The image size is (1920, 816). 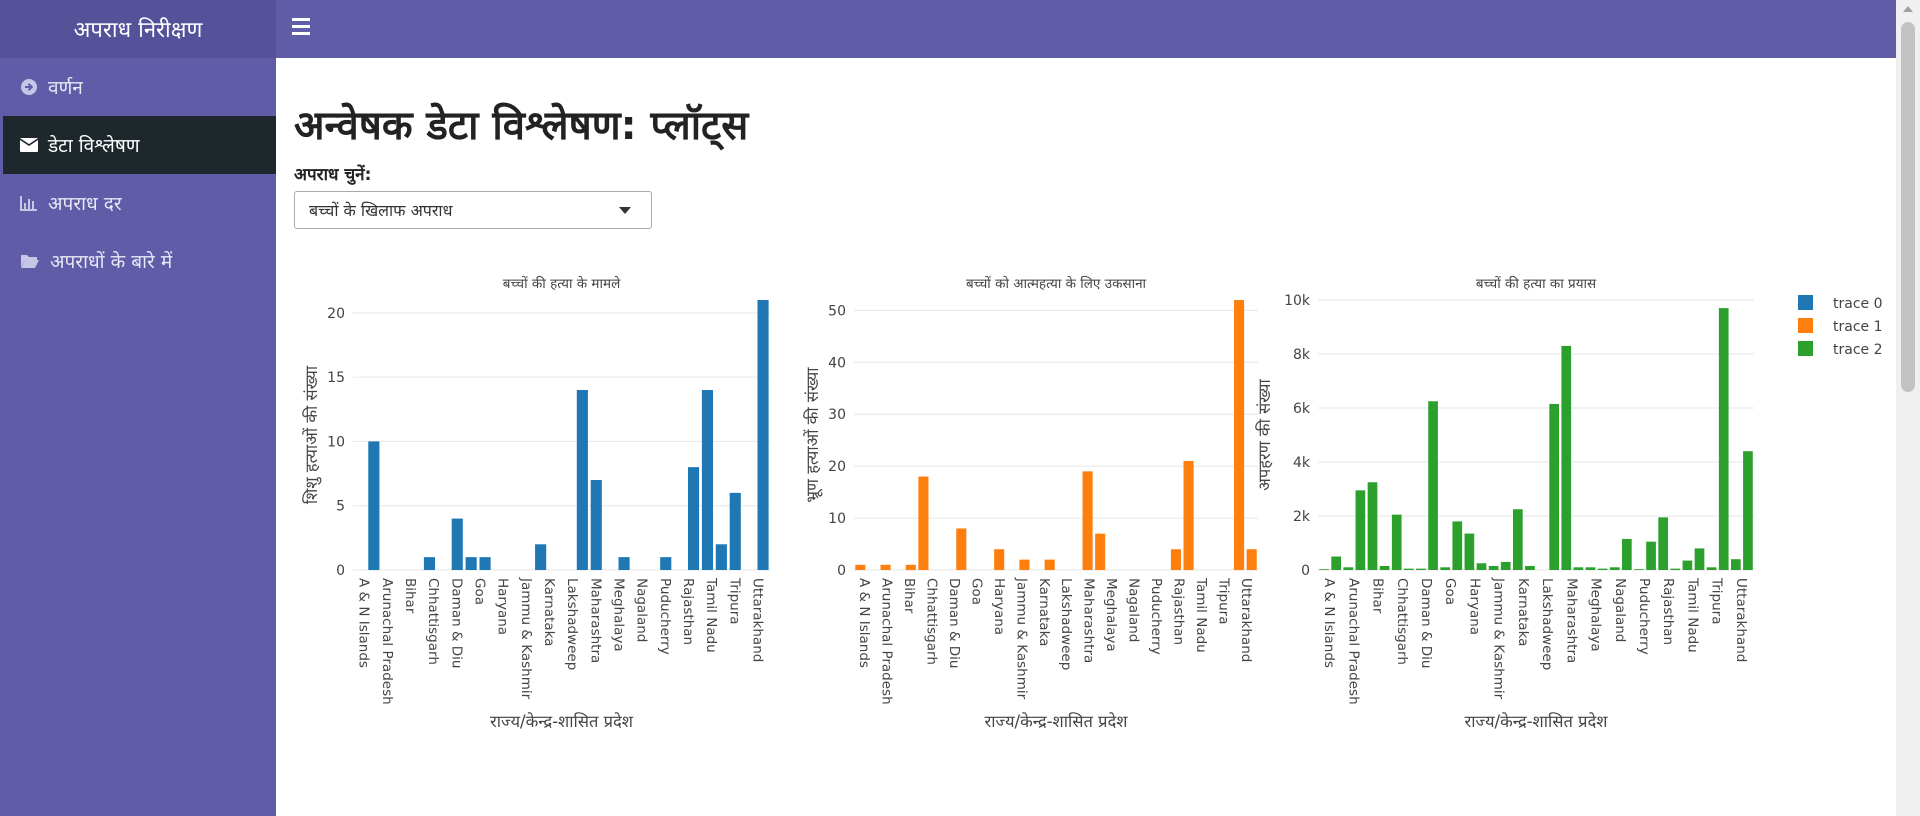 I want to click on sidebar-item-data-analysis: डेटा विश्लेषण, so click(x=138, y=145).